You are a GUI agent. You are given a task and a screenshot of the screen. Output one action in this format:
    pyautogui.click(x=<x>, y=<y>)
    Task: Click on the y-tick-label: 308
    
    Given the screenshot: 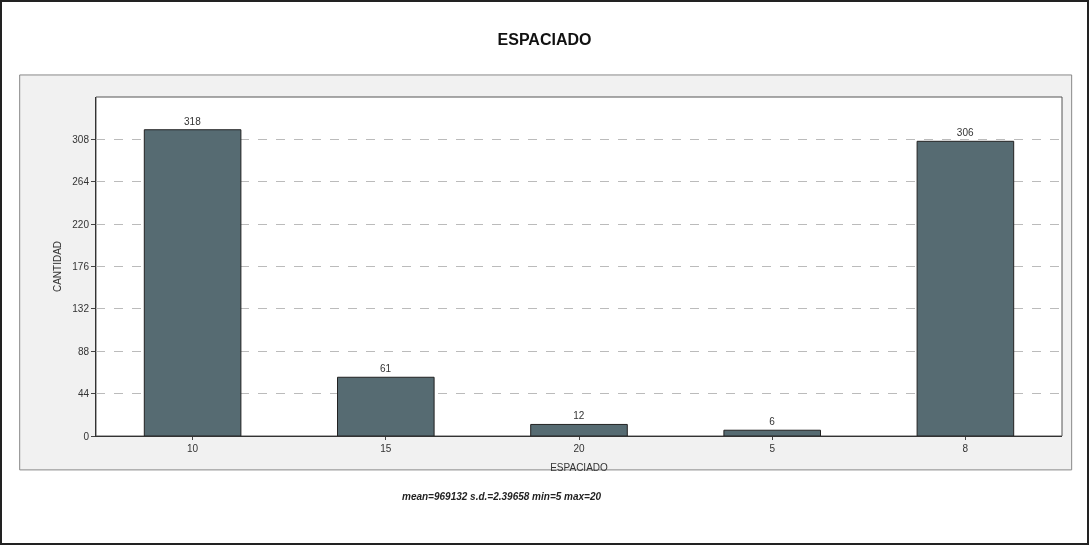 What is the action you would take?
    pyautogui.click(x=81, y=139)
    